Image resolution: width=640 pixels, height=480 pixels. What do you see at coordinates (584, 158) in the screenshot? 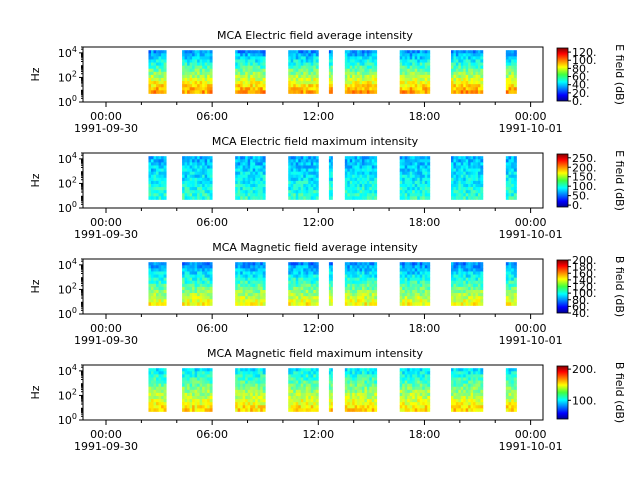
I see `colorbar-tick-label: 250.` at bounding box center [584, 158].